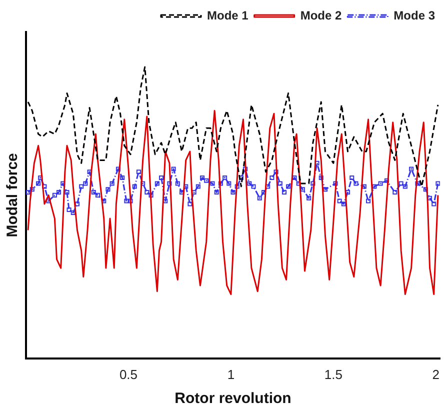 The width and height of the screenshot is (445, 412). I want to click on legend-label: Mode 3, so click(415, 15).